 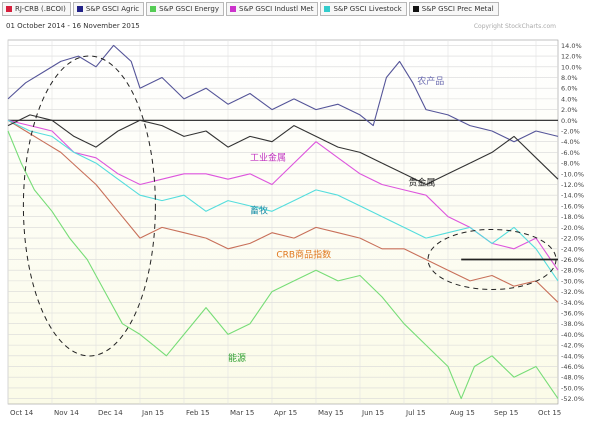 I want to click on y-tick-label: 0.0%, so click(x=569, y=121).